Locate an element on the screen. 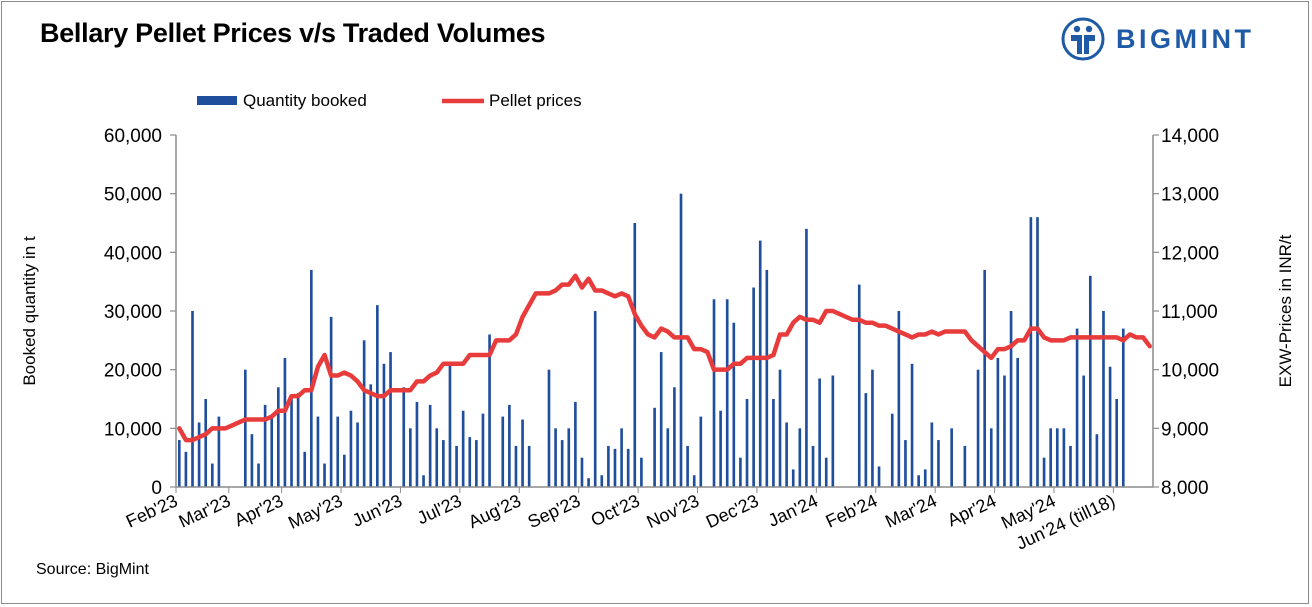 The image size is (1312, 607). right-tick-label: 8,000 is located at coordinates (1185, 488).